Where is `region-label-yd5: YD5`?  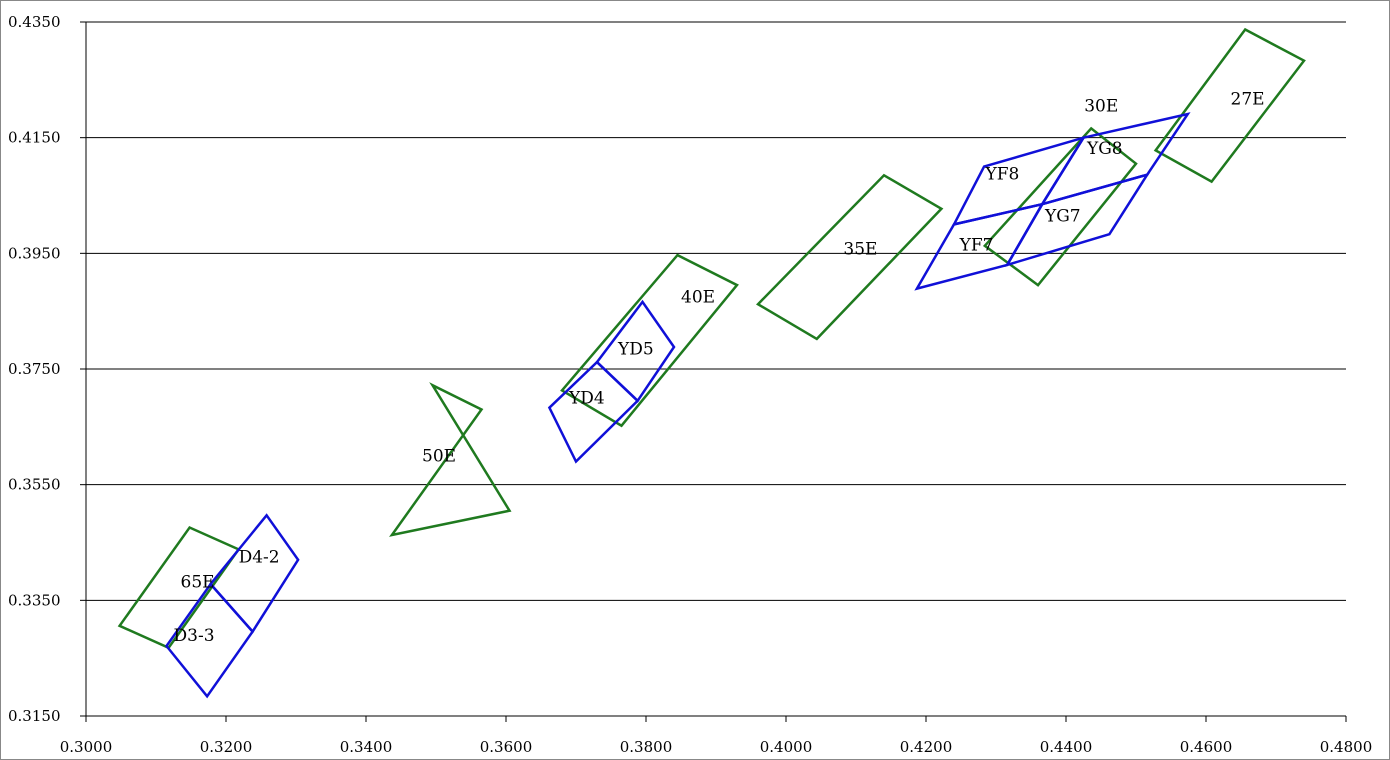
region-label-yd5: YD5 is located at coordinates (635, 350).